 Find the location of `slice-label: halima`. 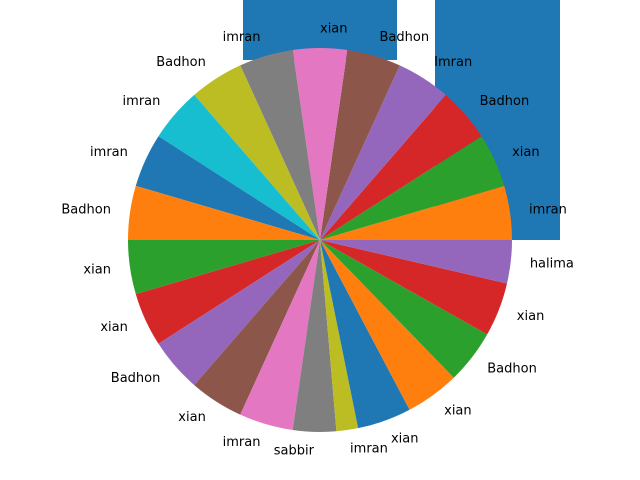

slice-label: halima is located at coordinates (552, 264).